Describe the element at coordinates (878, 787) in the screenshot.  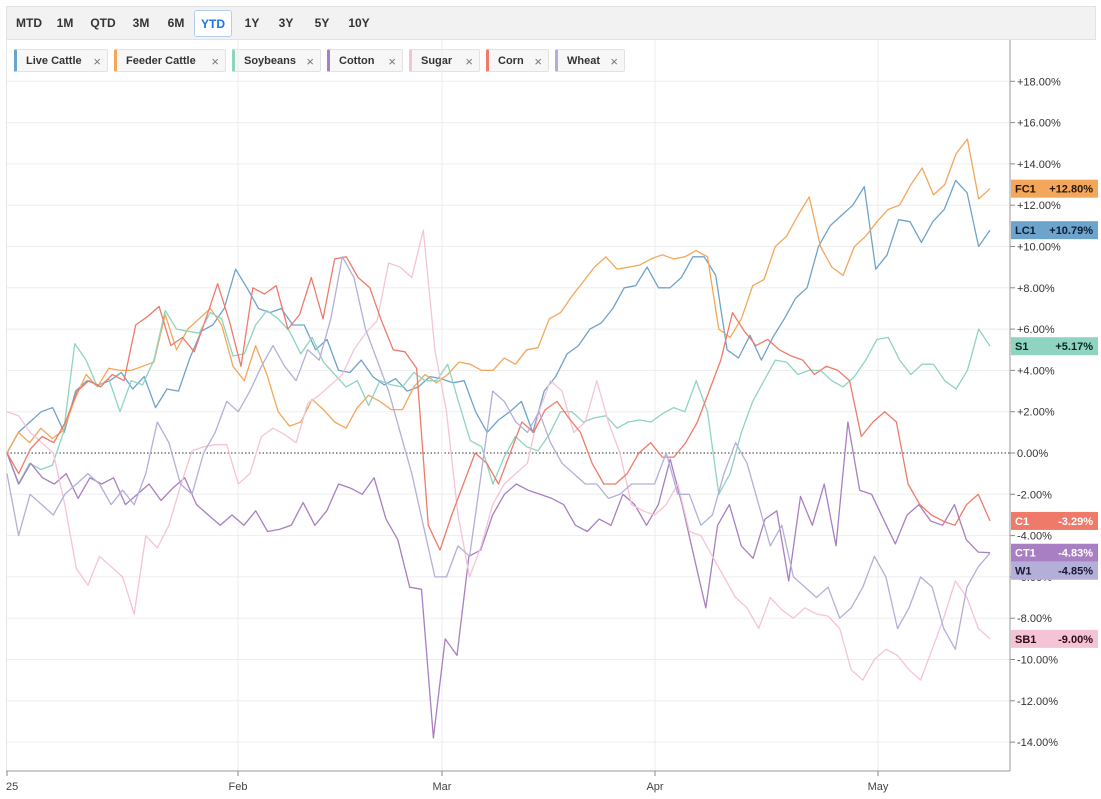
I see `x-tick-label: May` at that location.